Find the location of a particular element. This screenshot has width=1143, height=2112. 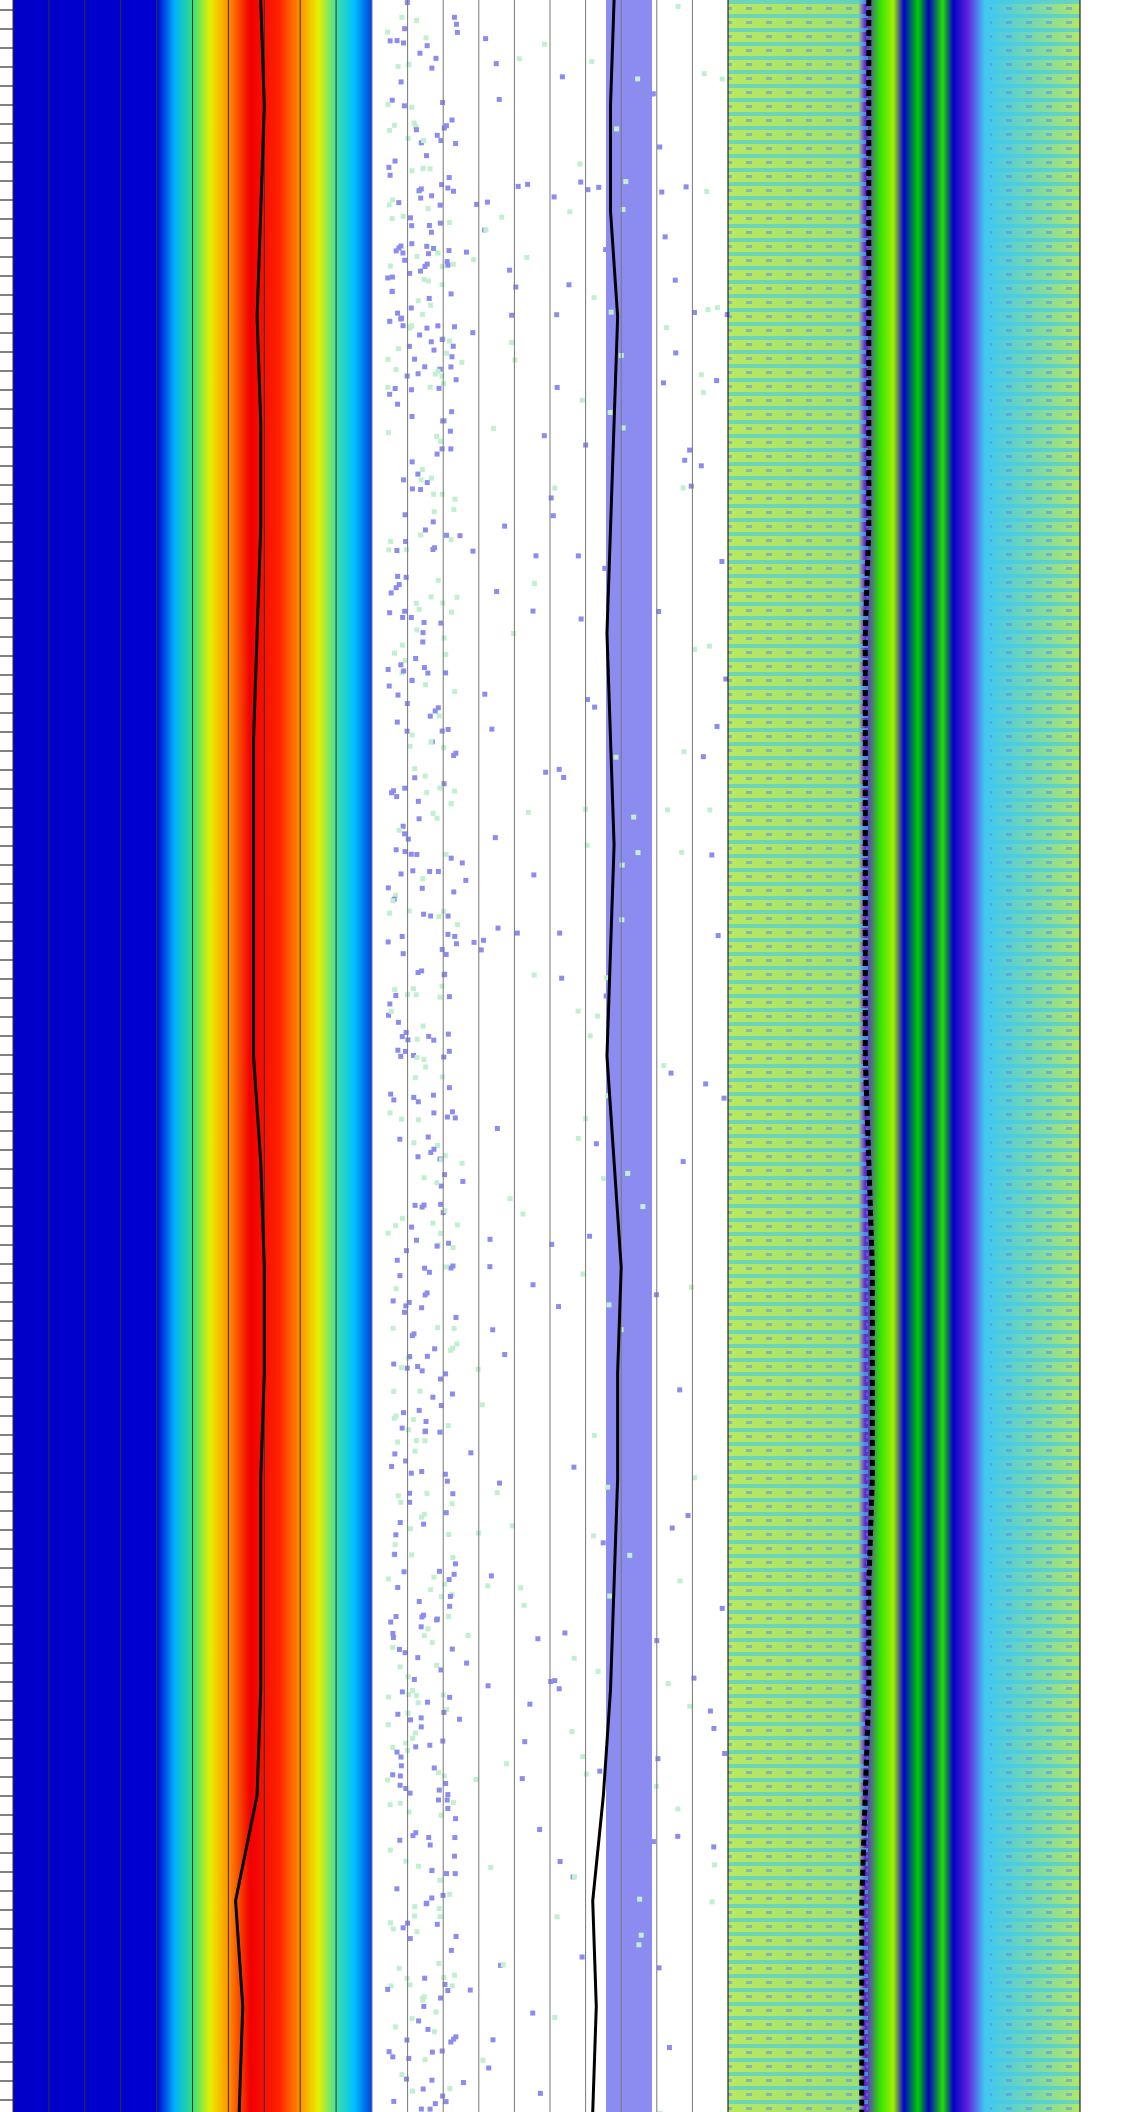

depth-ruler is located at coordinates (7, 1056).